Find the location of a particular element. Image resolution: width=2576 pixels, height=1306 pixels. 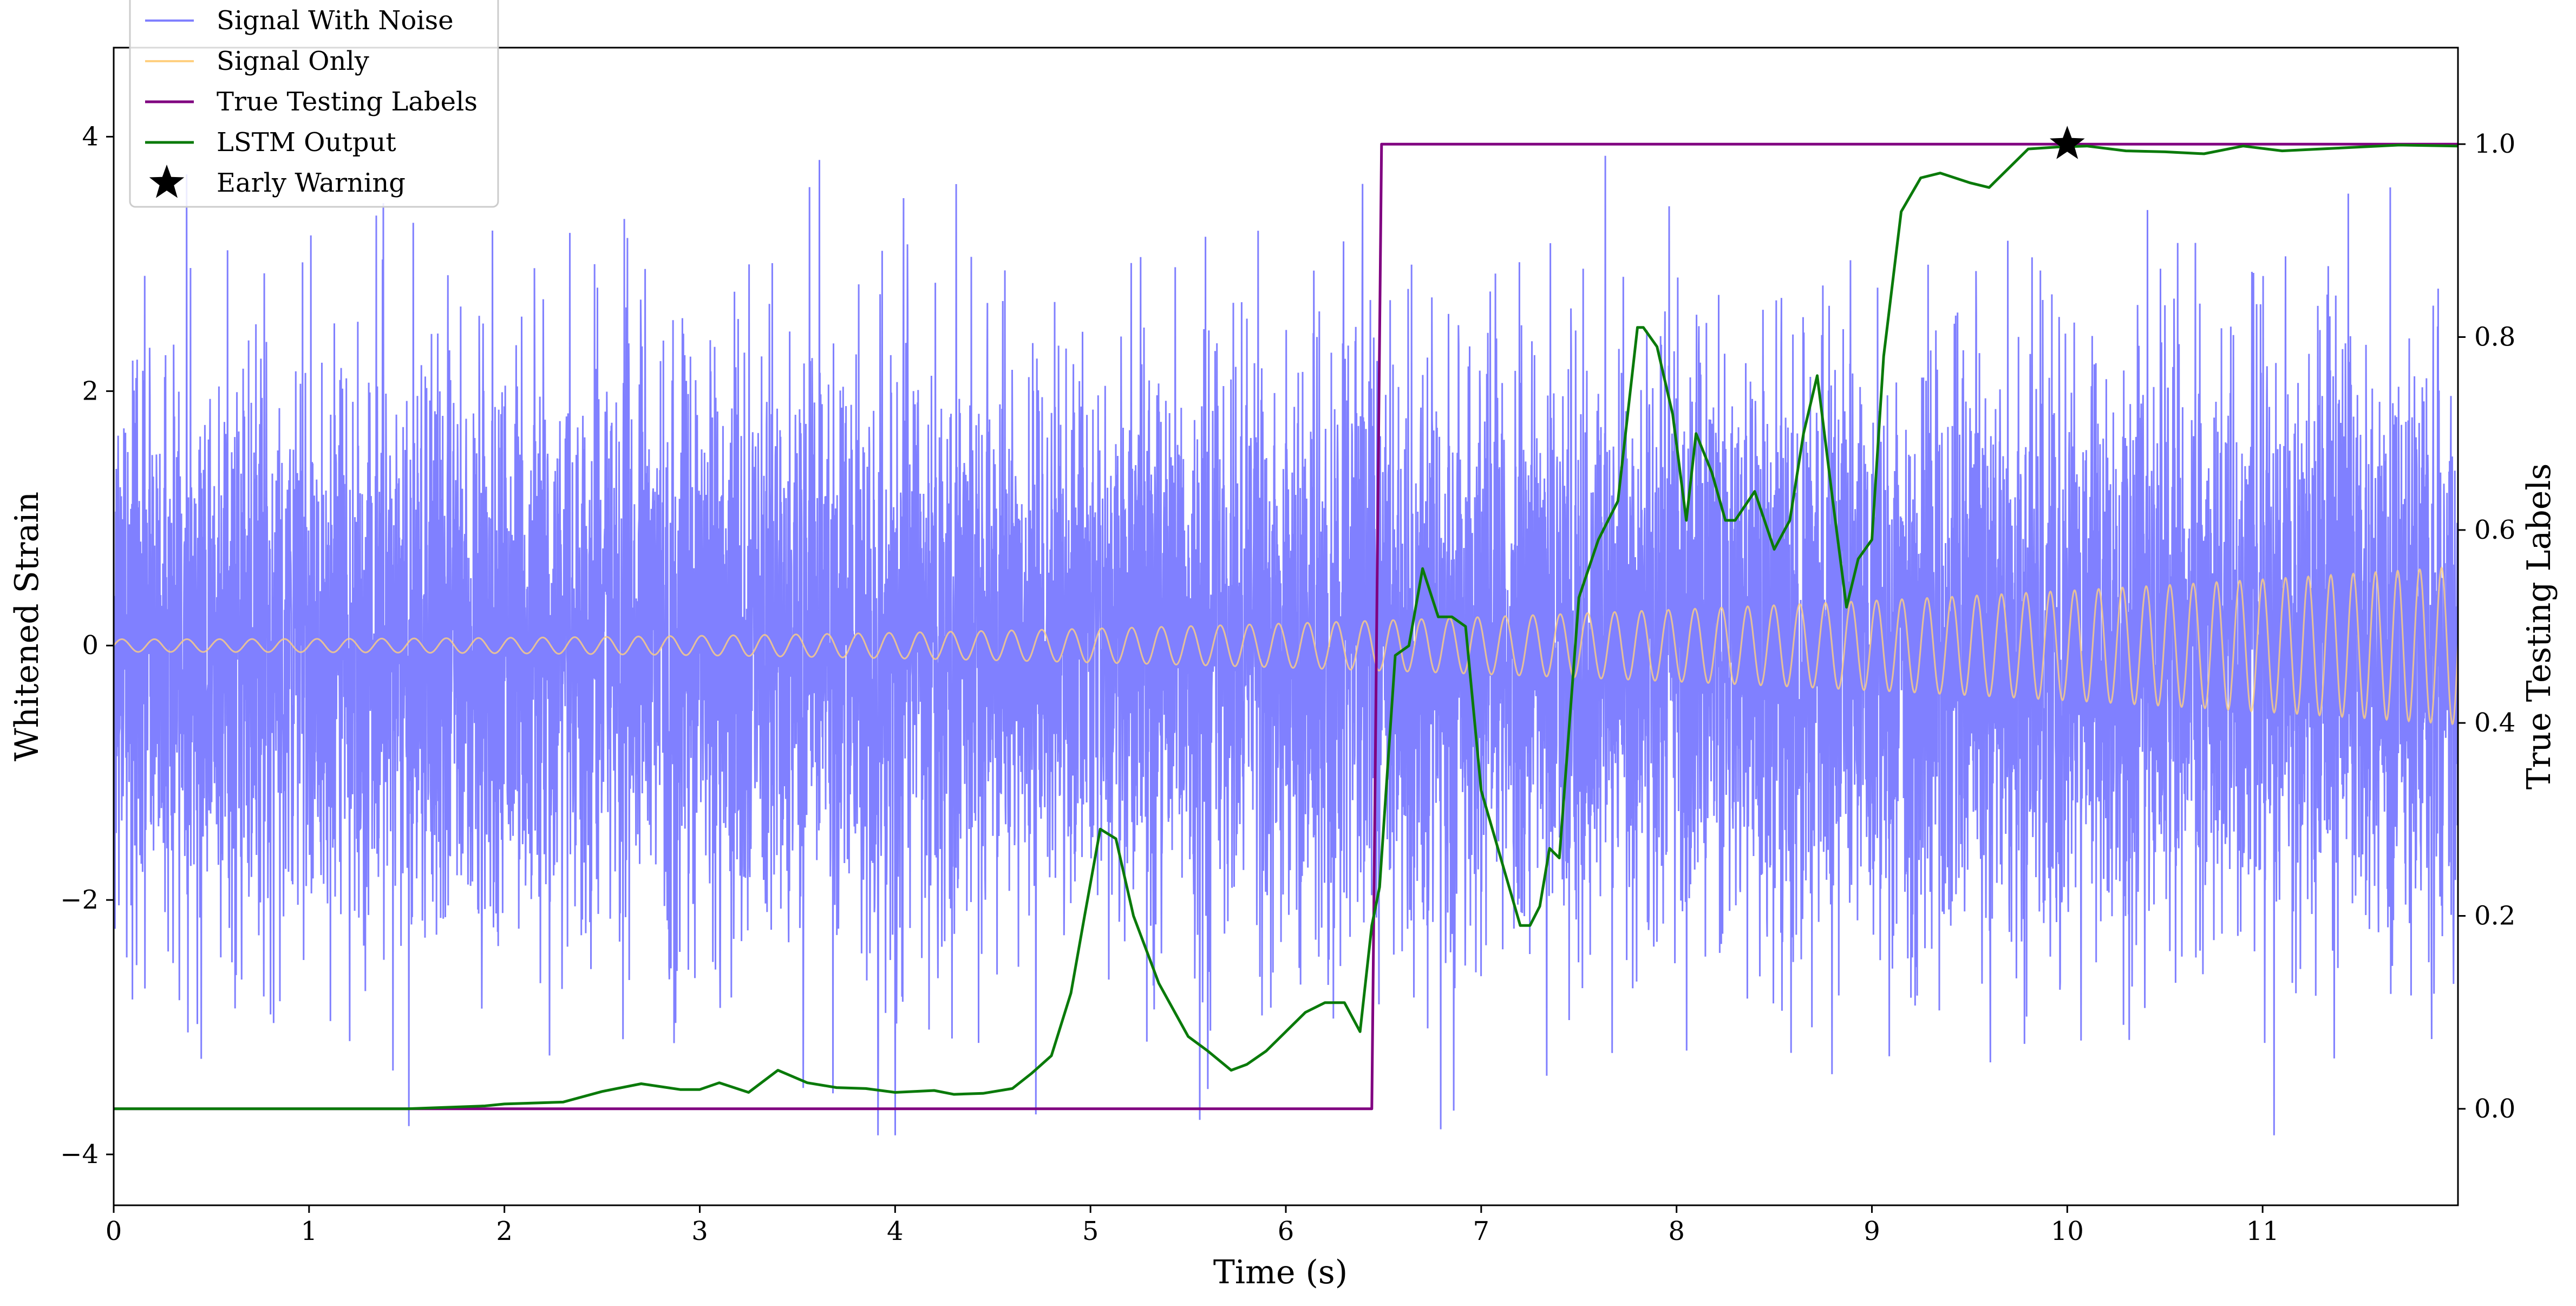

x-axis-label: Time (s) is located at coordinates (1281, 1272).